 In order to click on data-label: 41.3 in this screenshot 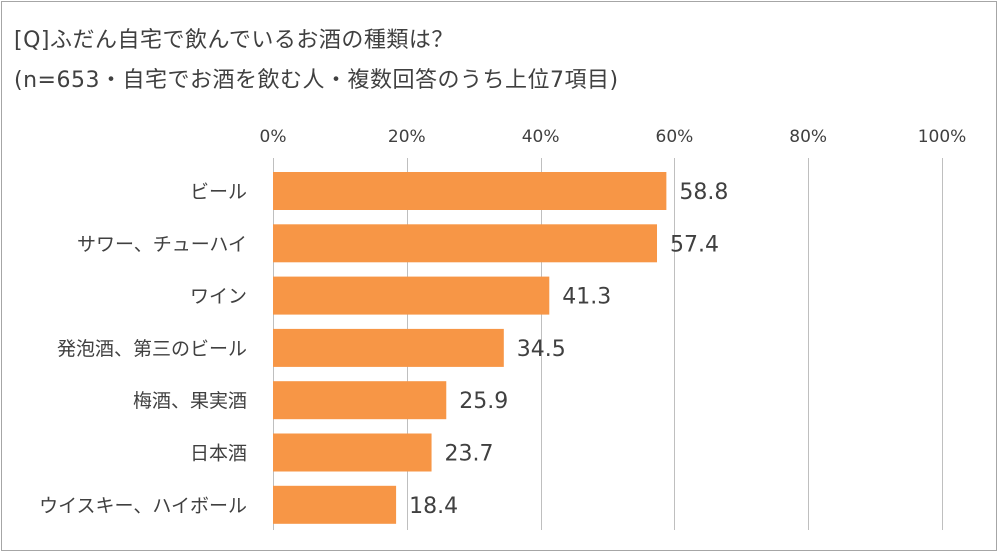, I will do `click(586, 297)`.